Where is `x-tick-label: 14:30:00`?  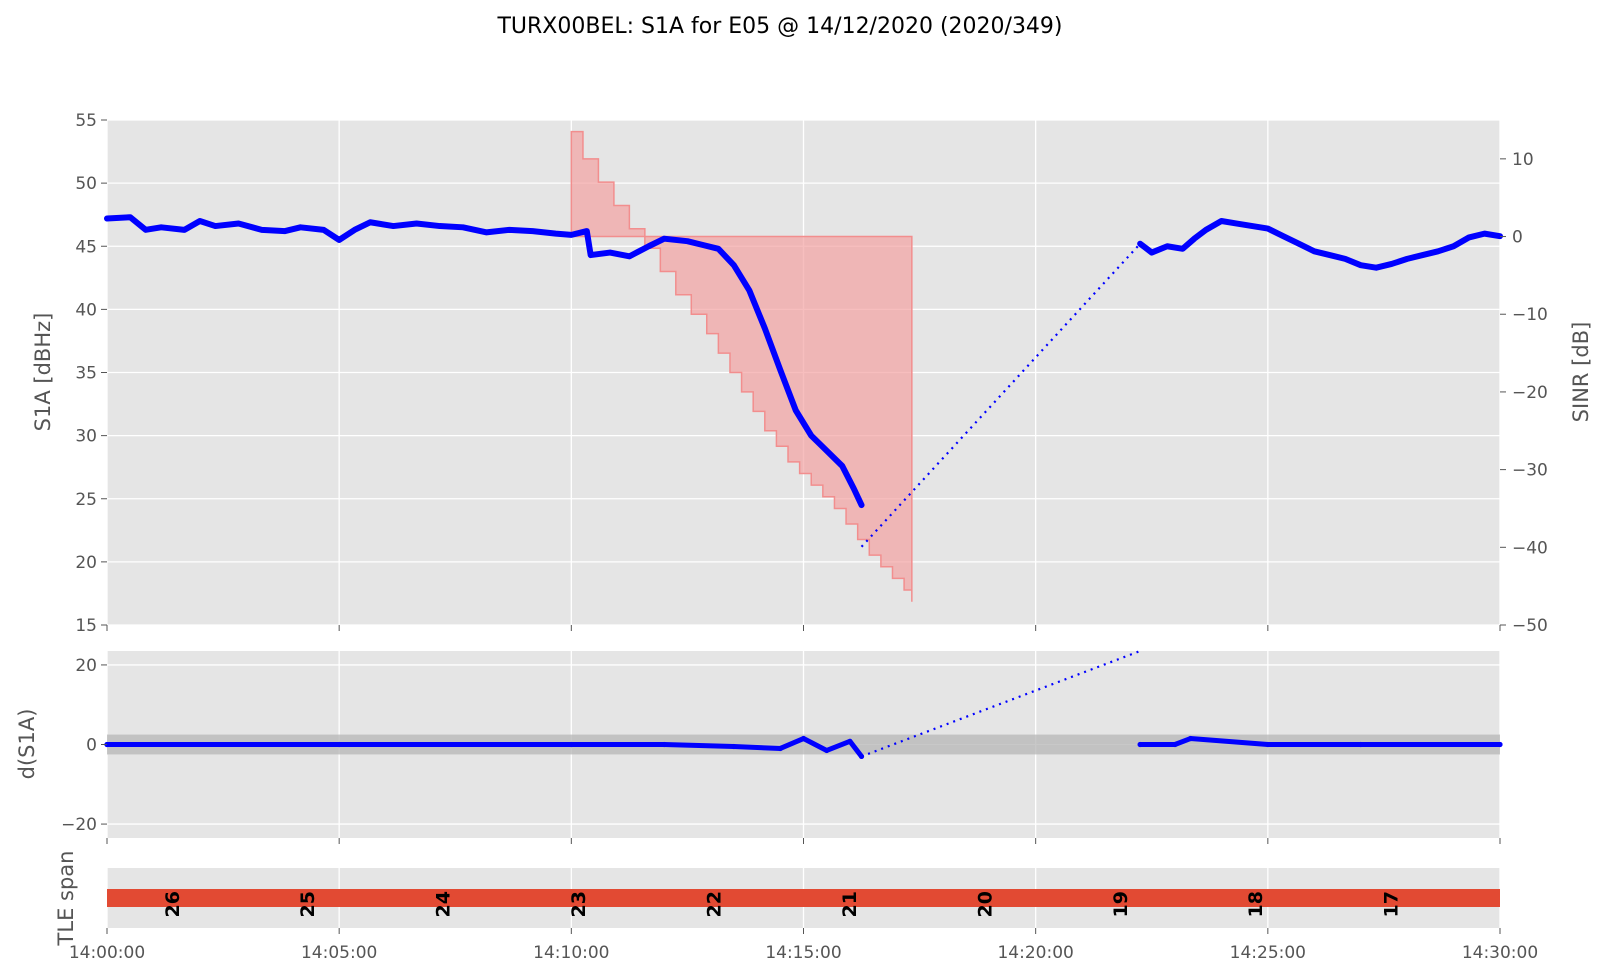 x-tick-label: 14:30:00 is located at coordinates (1500, 953).